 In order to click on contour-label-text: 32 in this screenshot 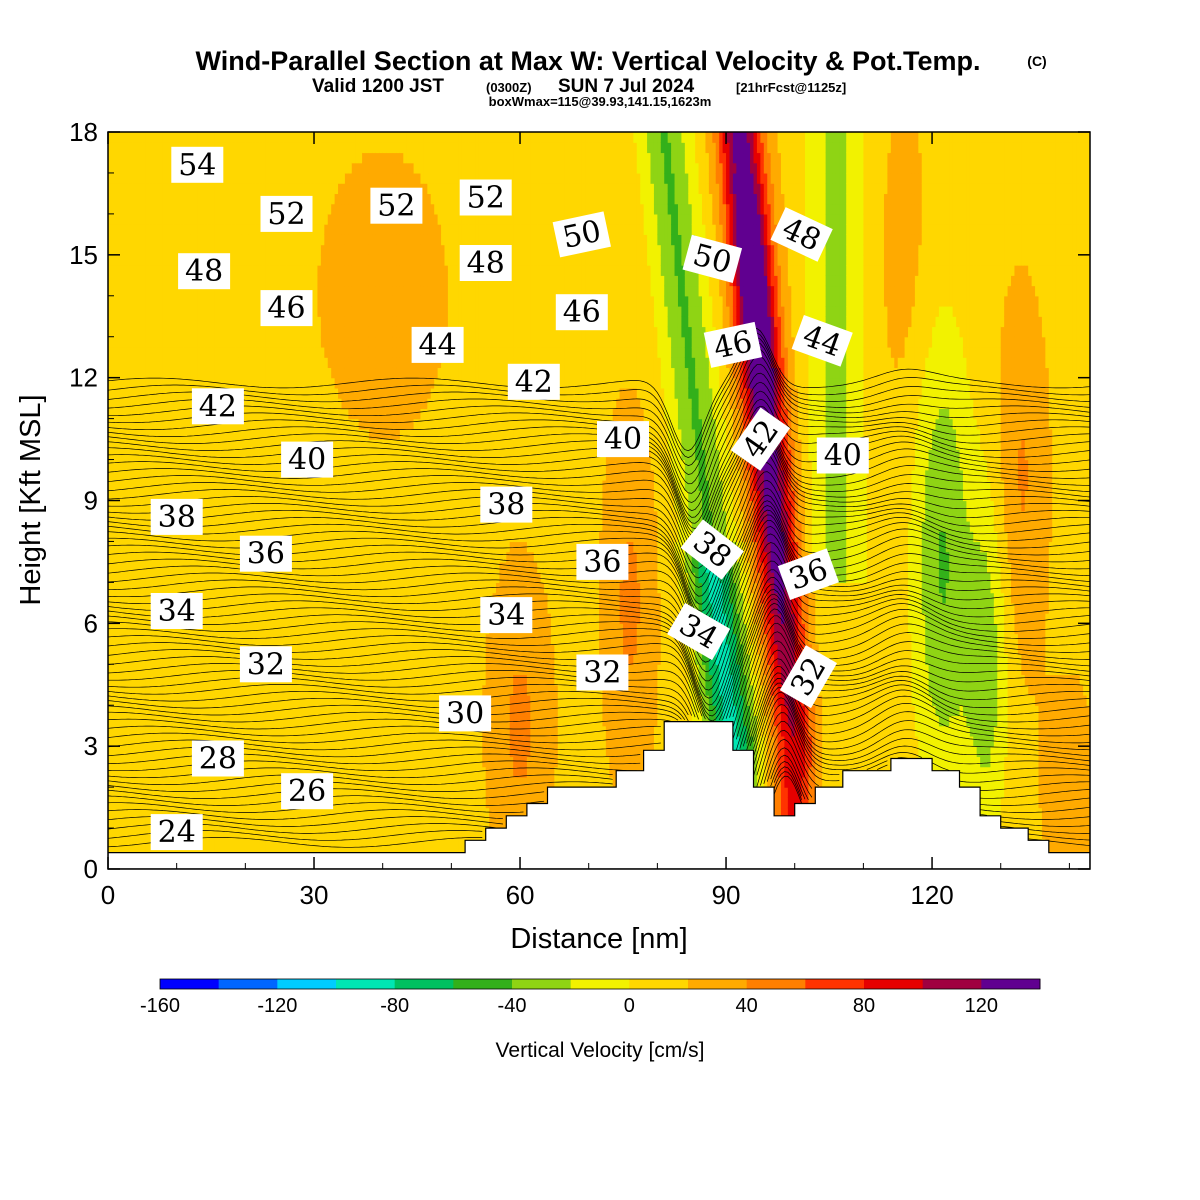, I will do `click(602, 673)`.